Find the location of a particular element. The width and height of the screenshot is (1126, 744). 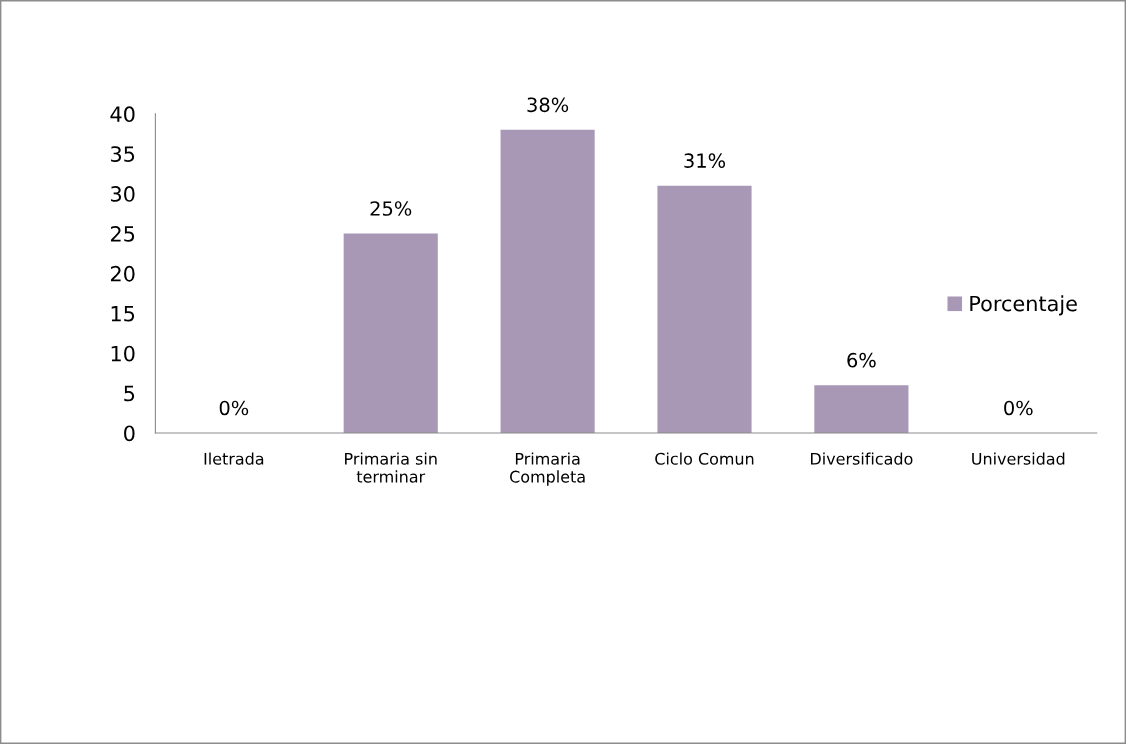

x-tick-label: Ciclo Comun is located at coordinates (704, 458).